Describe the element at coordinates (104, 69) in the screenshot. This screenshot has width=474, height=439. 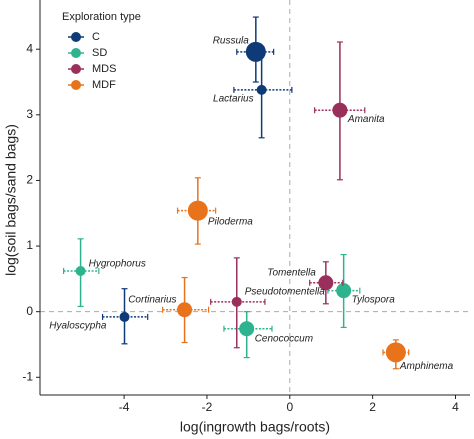
I see `legend-label: MDS` at that location.